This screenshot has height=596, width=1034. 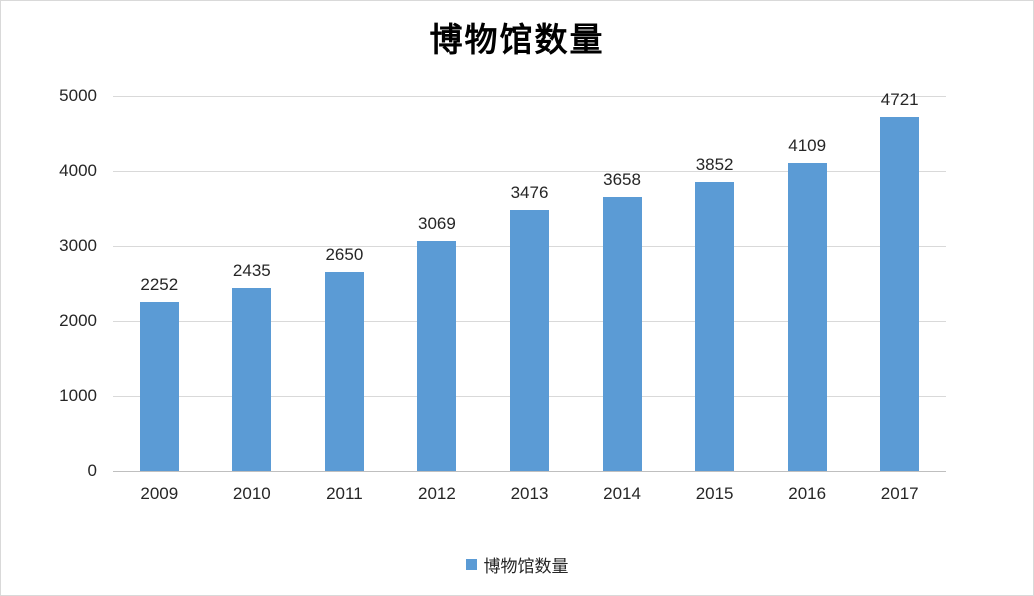 I want to click on bar-2014, so click(x=622, y=333).